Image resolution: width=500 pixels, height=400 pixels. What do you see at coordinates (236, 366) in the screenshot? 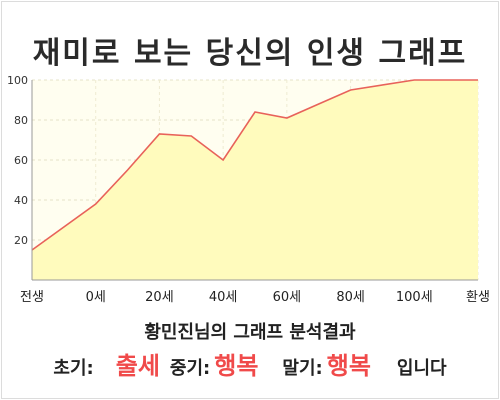
I see `middle-value: 행복` at bounding box center [236, 366].